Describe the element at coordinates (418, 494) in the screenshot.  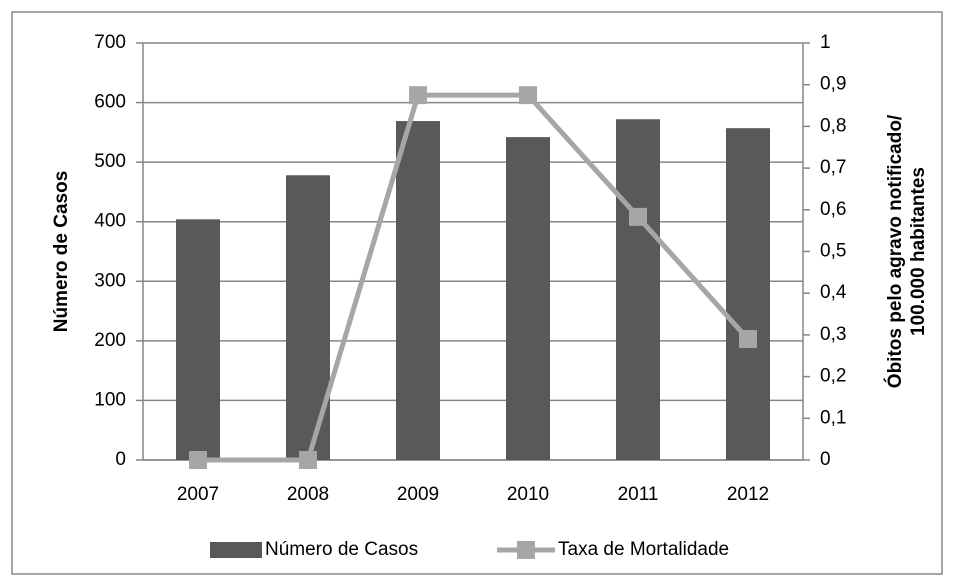
I see `x-tick-label: 2009` at that location.